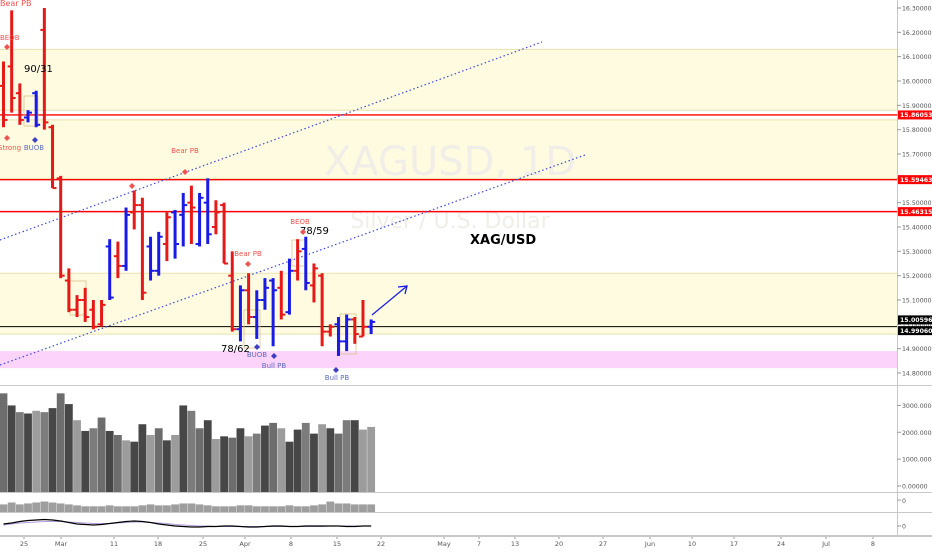 The width and height of the screenshot is (932, 554). Describe the element at coordinates (916, 212) in the screenshot. I see `price-label-text: 15.46315` at that location.